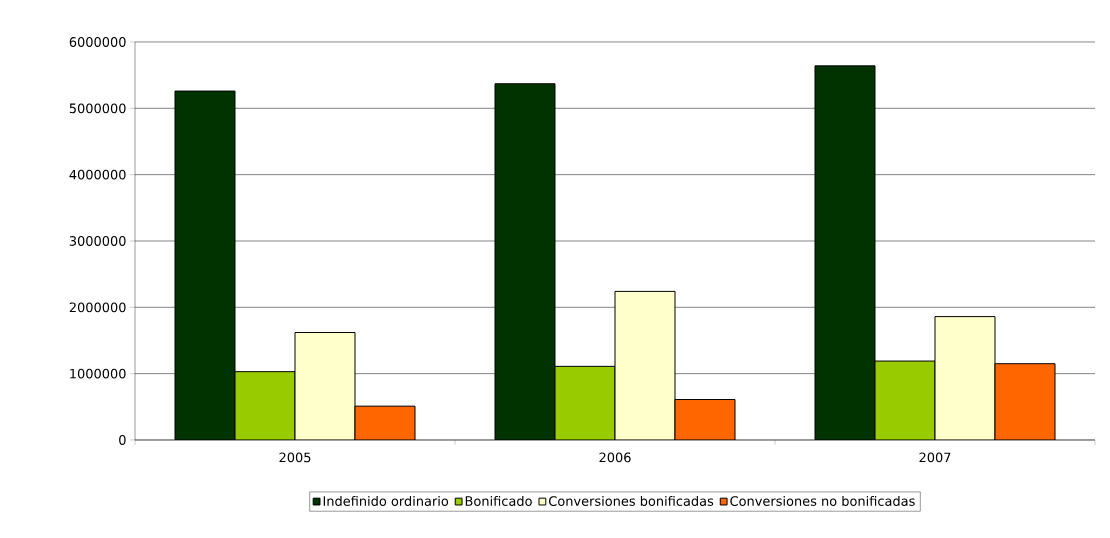 The width and height of the screenshot is (1110, 538). What do you see at coordinates (97, 42) in the screenshot?
I see `y-tick-label: 6000000` at bounding box center [97, 42].